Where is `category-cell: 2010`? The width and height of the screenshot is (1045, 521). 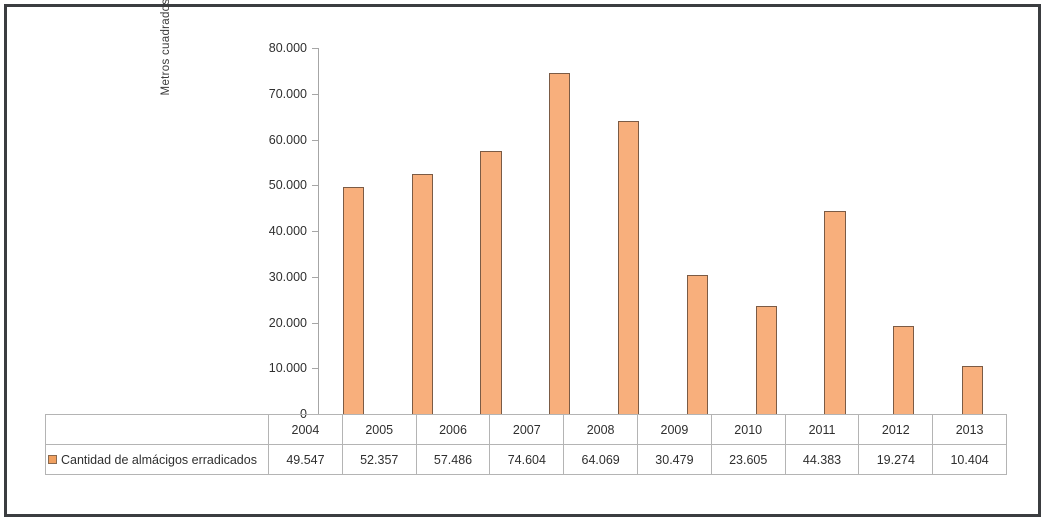
category-cell: 2010 is located at coordinates (748, 429).